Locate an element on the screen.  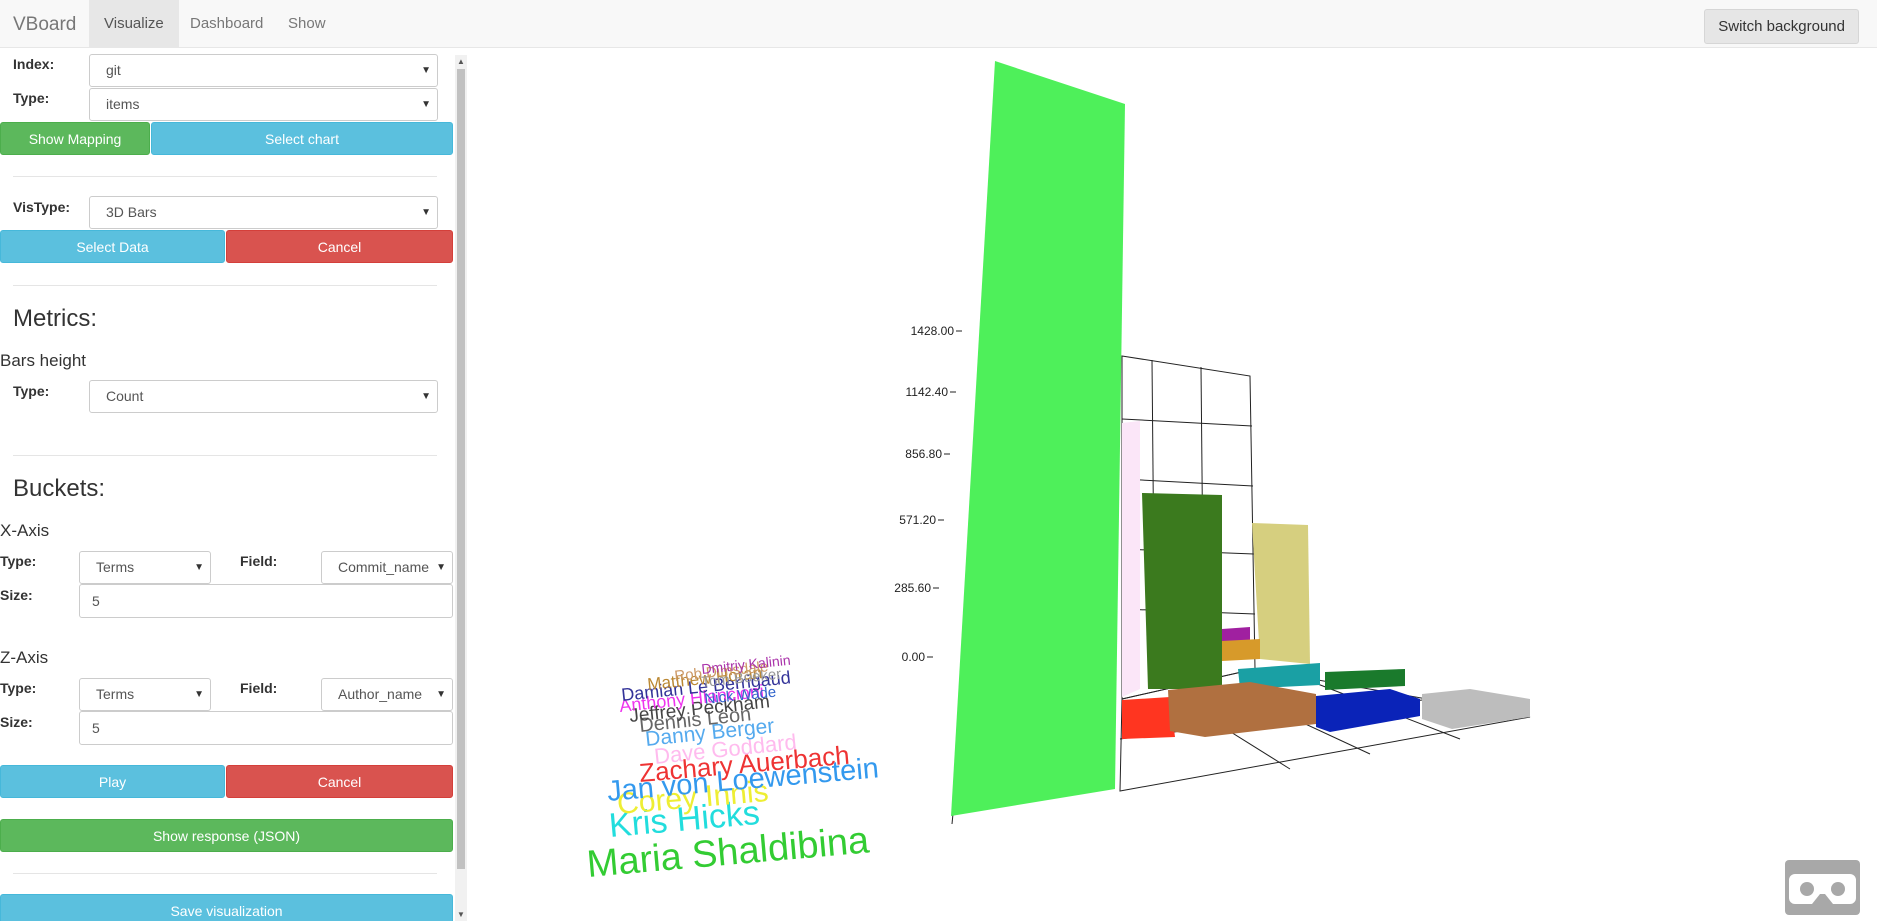
zaxis-type-label: Type: is located at coordinates (18, 688).